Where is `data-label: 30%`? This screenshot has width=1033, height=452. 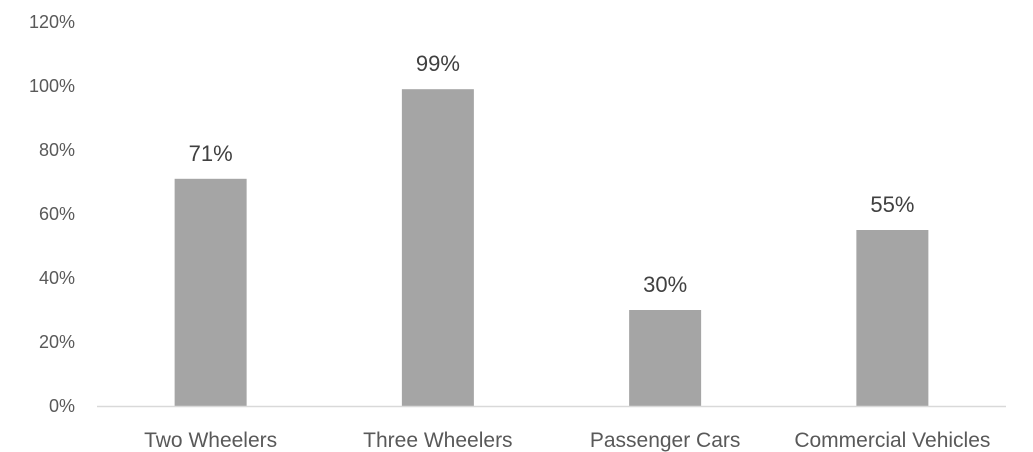 data-label: 30% is located at coordinates (665, 284).